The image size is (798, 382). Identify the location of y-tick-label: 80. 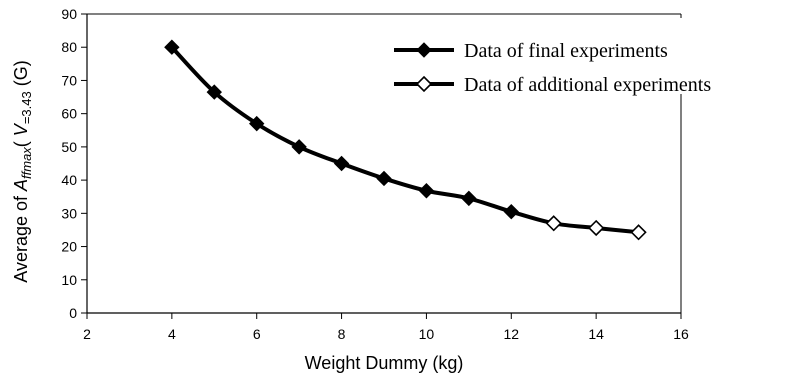
(69, 47).